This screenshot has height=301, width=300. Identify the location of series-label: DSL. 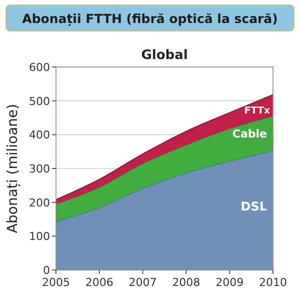
(254, 206).